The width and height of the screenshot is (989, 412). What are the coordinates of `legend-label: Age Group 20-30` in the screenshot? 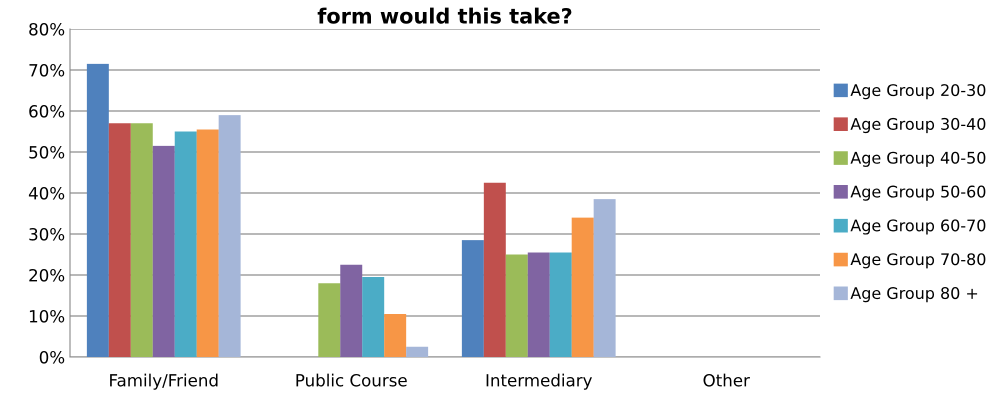 It's located at (918, 92).